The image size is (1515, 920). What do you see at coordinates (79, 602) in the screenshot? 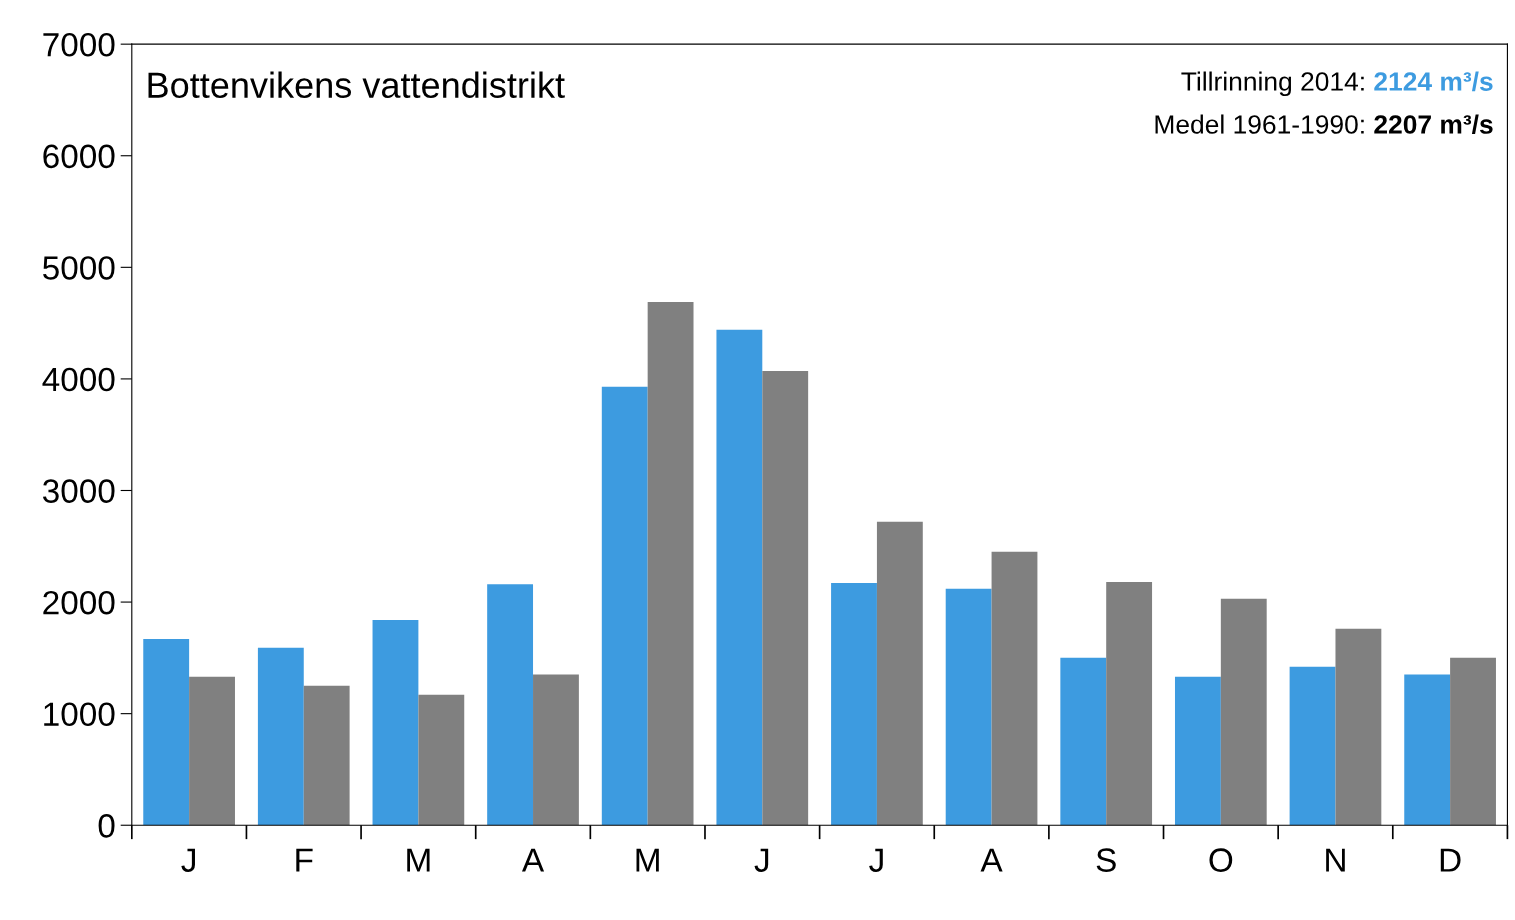
I see `y-tick-label: 2000` at bounding box center [79, 602].